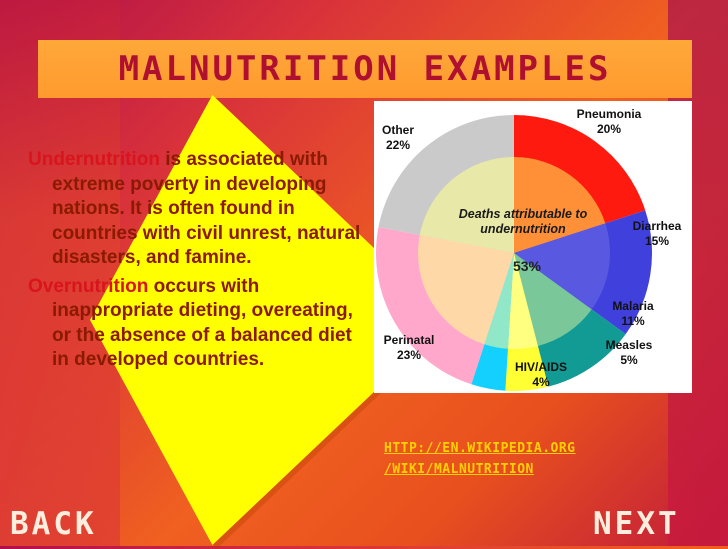  Describe the element at coordinates (94, 159) in the screenshot. I see `keyword-undernutrition: Undernutrition` at that location.